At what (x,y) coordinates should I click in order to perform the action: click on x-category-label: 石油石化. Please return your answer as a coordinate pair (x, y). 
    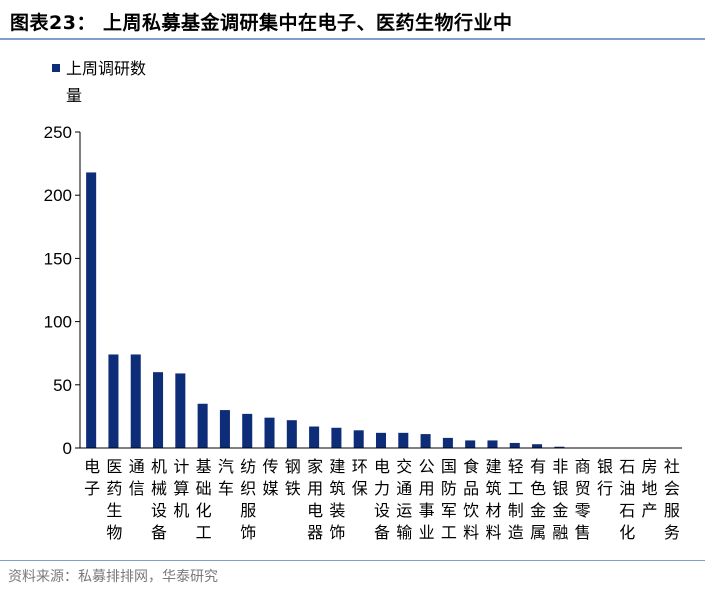
    Looking at the image, I should click on (627, 499).